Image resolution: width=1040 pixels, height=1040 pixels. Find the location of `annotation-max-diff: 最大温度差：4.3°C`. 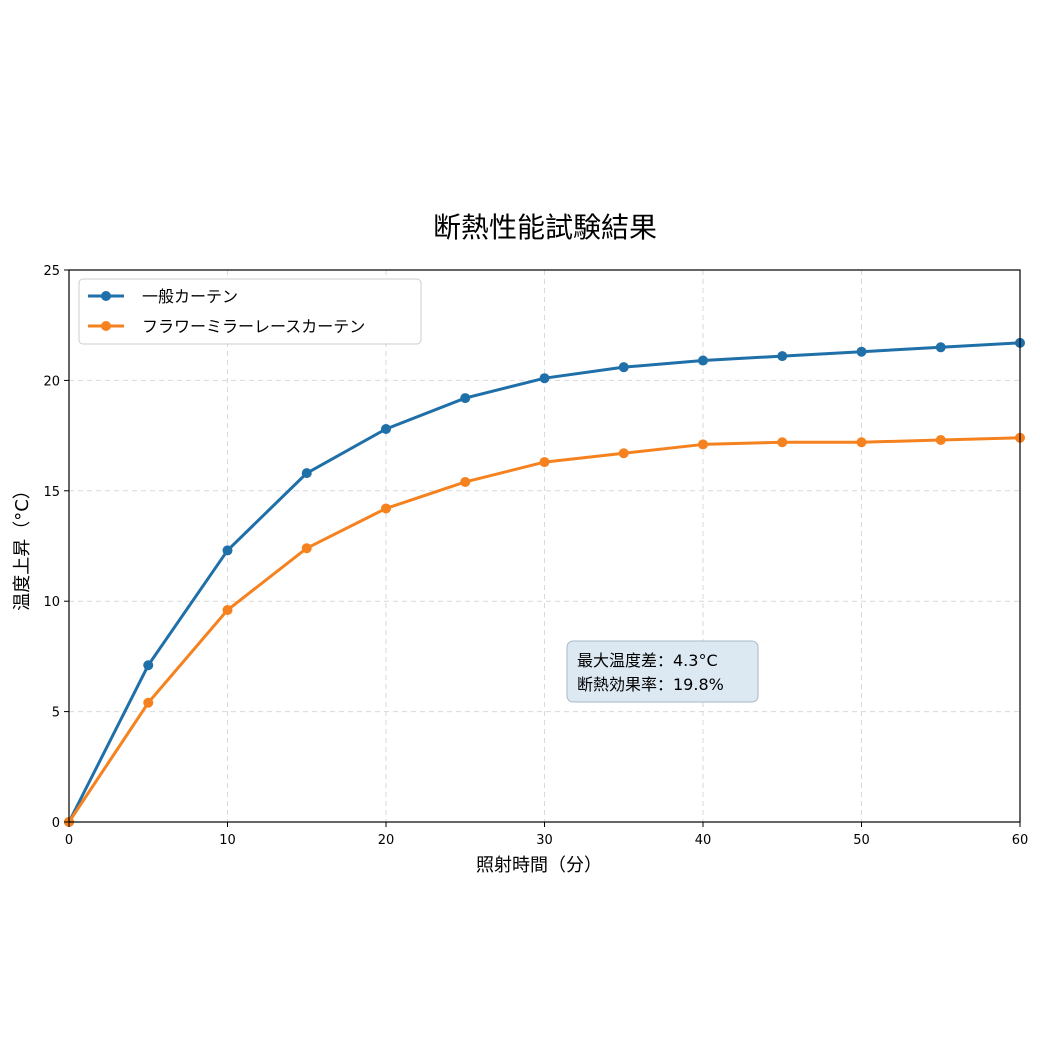

annotation-max-diff: 最大温度差：4.3°C is located at coordinates (647, 660).